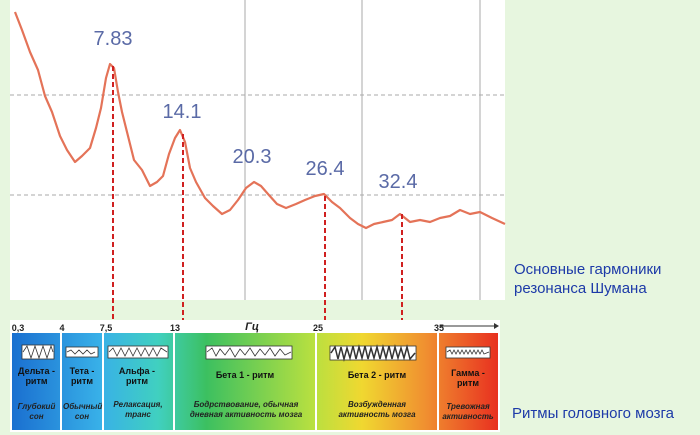  I want to click on scale-mark: 0,3, so click(18, 328).